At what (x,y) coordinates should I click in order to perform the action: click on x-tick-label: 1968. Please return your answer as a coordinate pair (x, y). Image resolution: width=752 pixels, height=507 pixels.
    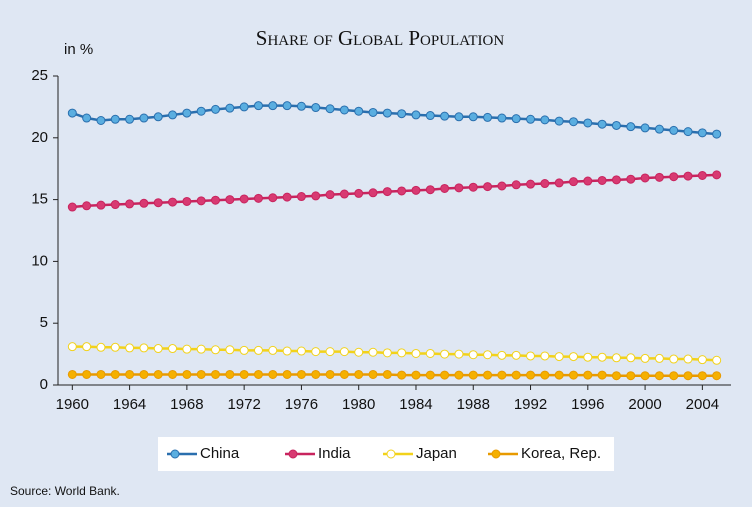
    Looking at the image, I should click on (186, 404).